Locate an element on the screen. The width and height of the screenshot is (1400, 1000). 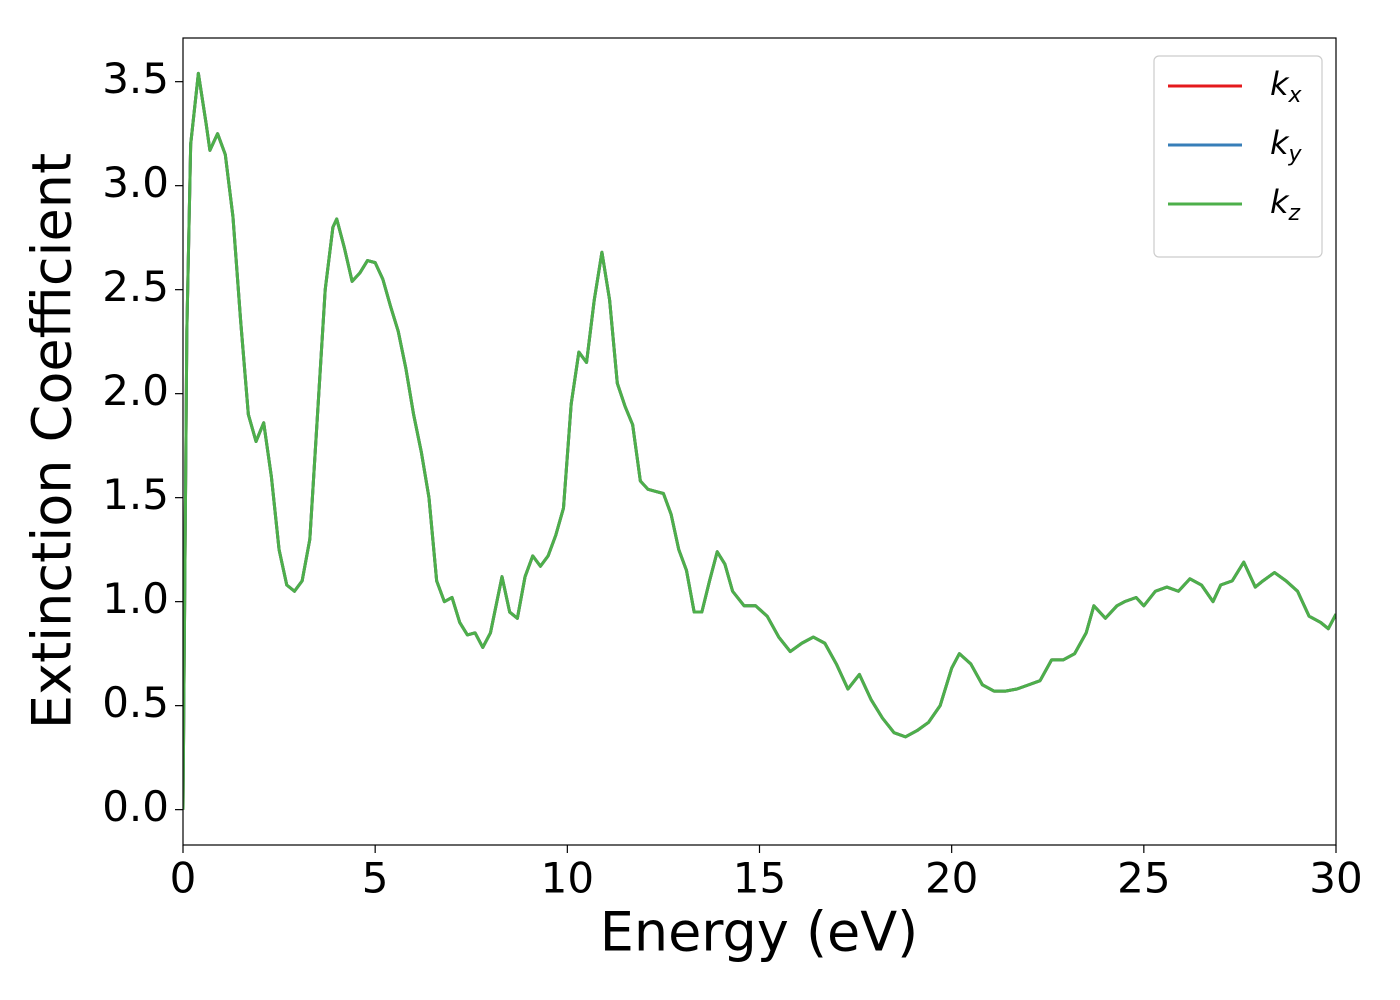
x-tick-label: 5 is located at coordinates (375, 878).